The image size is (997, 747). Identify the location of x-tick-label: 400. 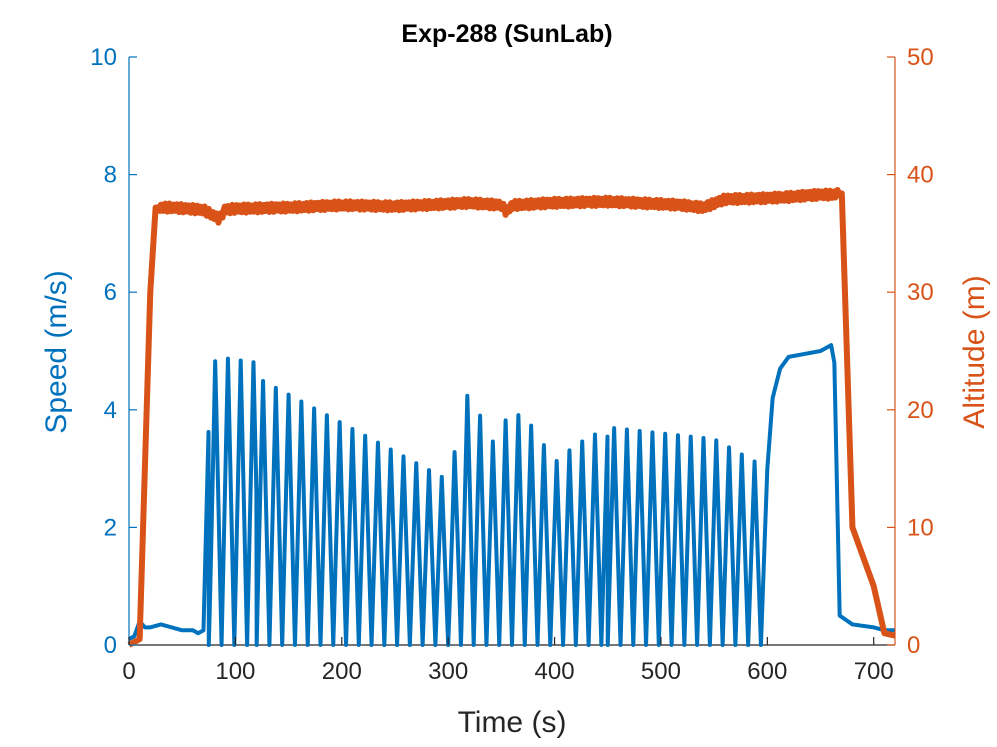
(555, 671).